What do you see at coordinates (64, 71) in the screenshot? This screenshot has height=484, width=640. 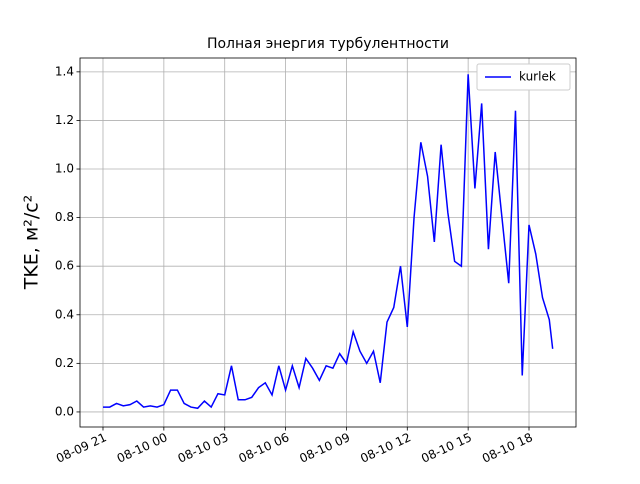 I see `y-tick-label: 1.4` at bounding box center [64, 71].